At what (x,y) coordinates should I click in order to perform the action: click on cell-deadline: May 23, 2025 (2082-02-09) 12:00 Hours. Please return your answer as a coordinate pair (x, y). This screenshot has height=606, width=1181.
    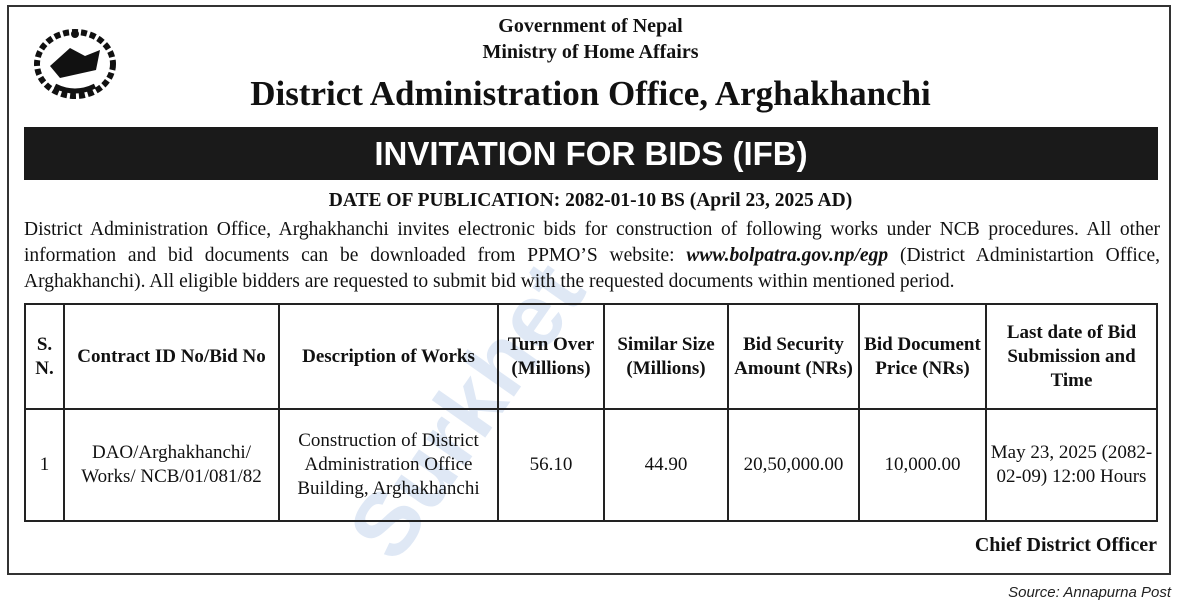
    Looking at the image, I should click on (1071, 465).